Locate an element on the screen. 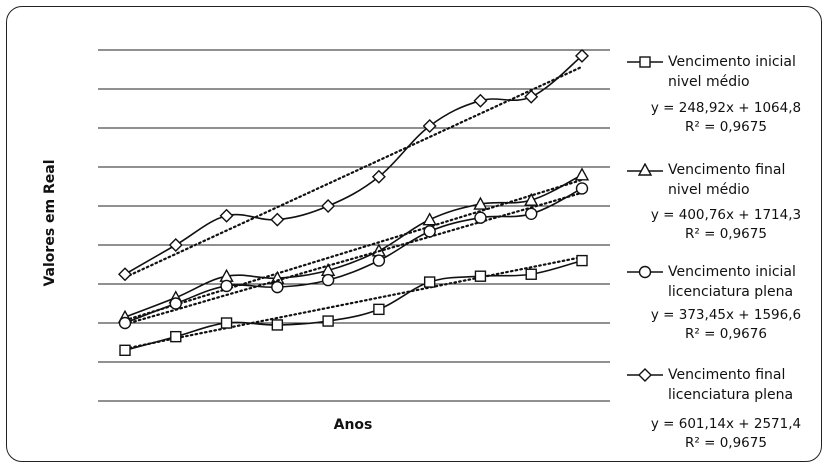  legend-triangle-marker-icon is located at coordinates (645, 169).